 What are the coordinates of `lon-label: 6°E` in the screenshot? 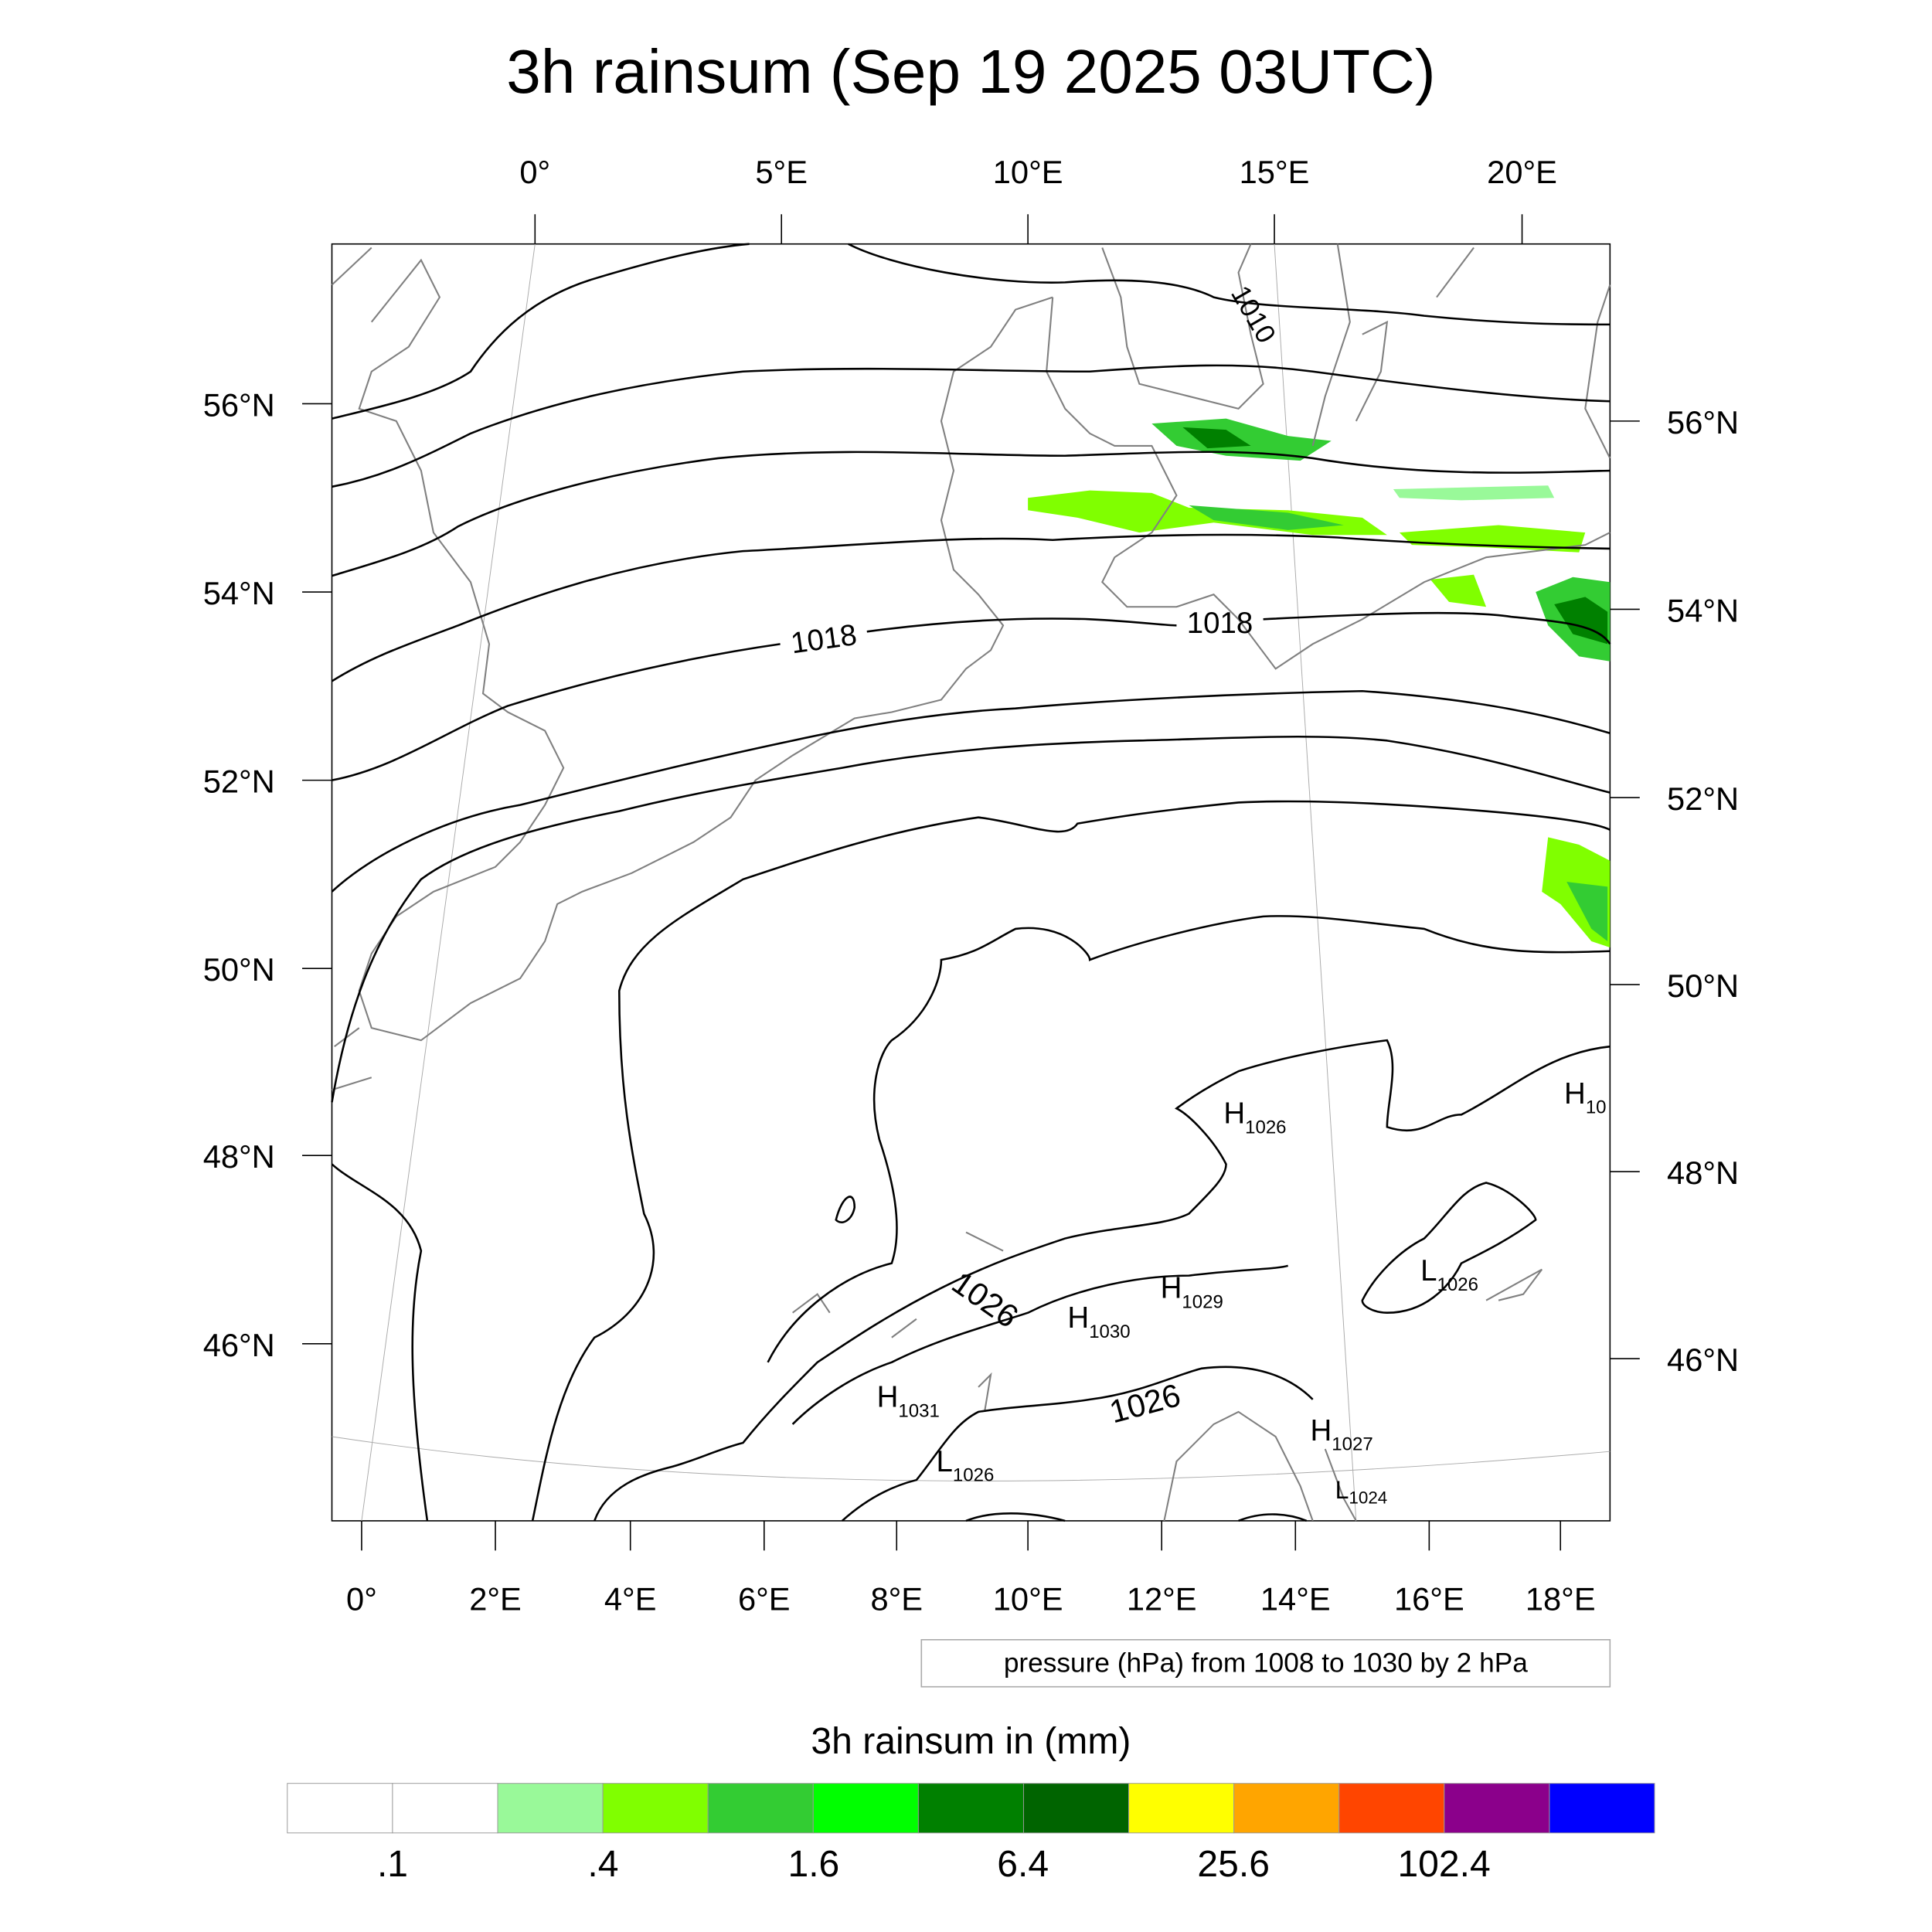 It's located at (765, 1599).